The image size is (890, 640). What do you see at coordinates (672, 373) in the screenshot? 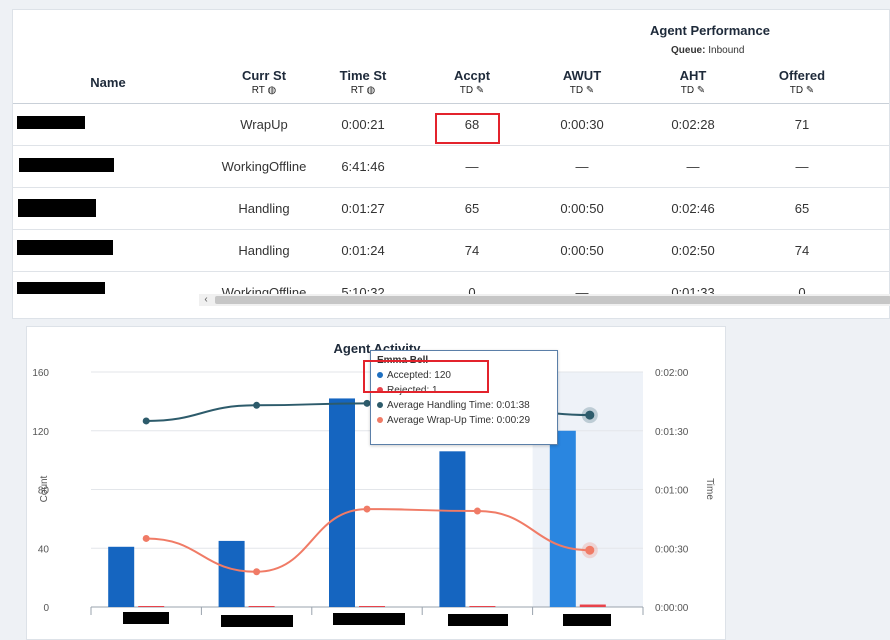
I see `y2-tick-label: 0:02:00` at bounding box center [672, 373].